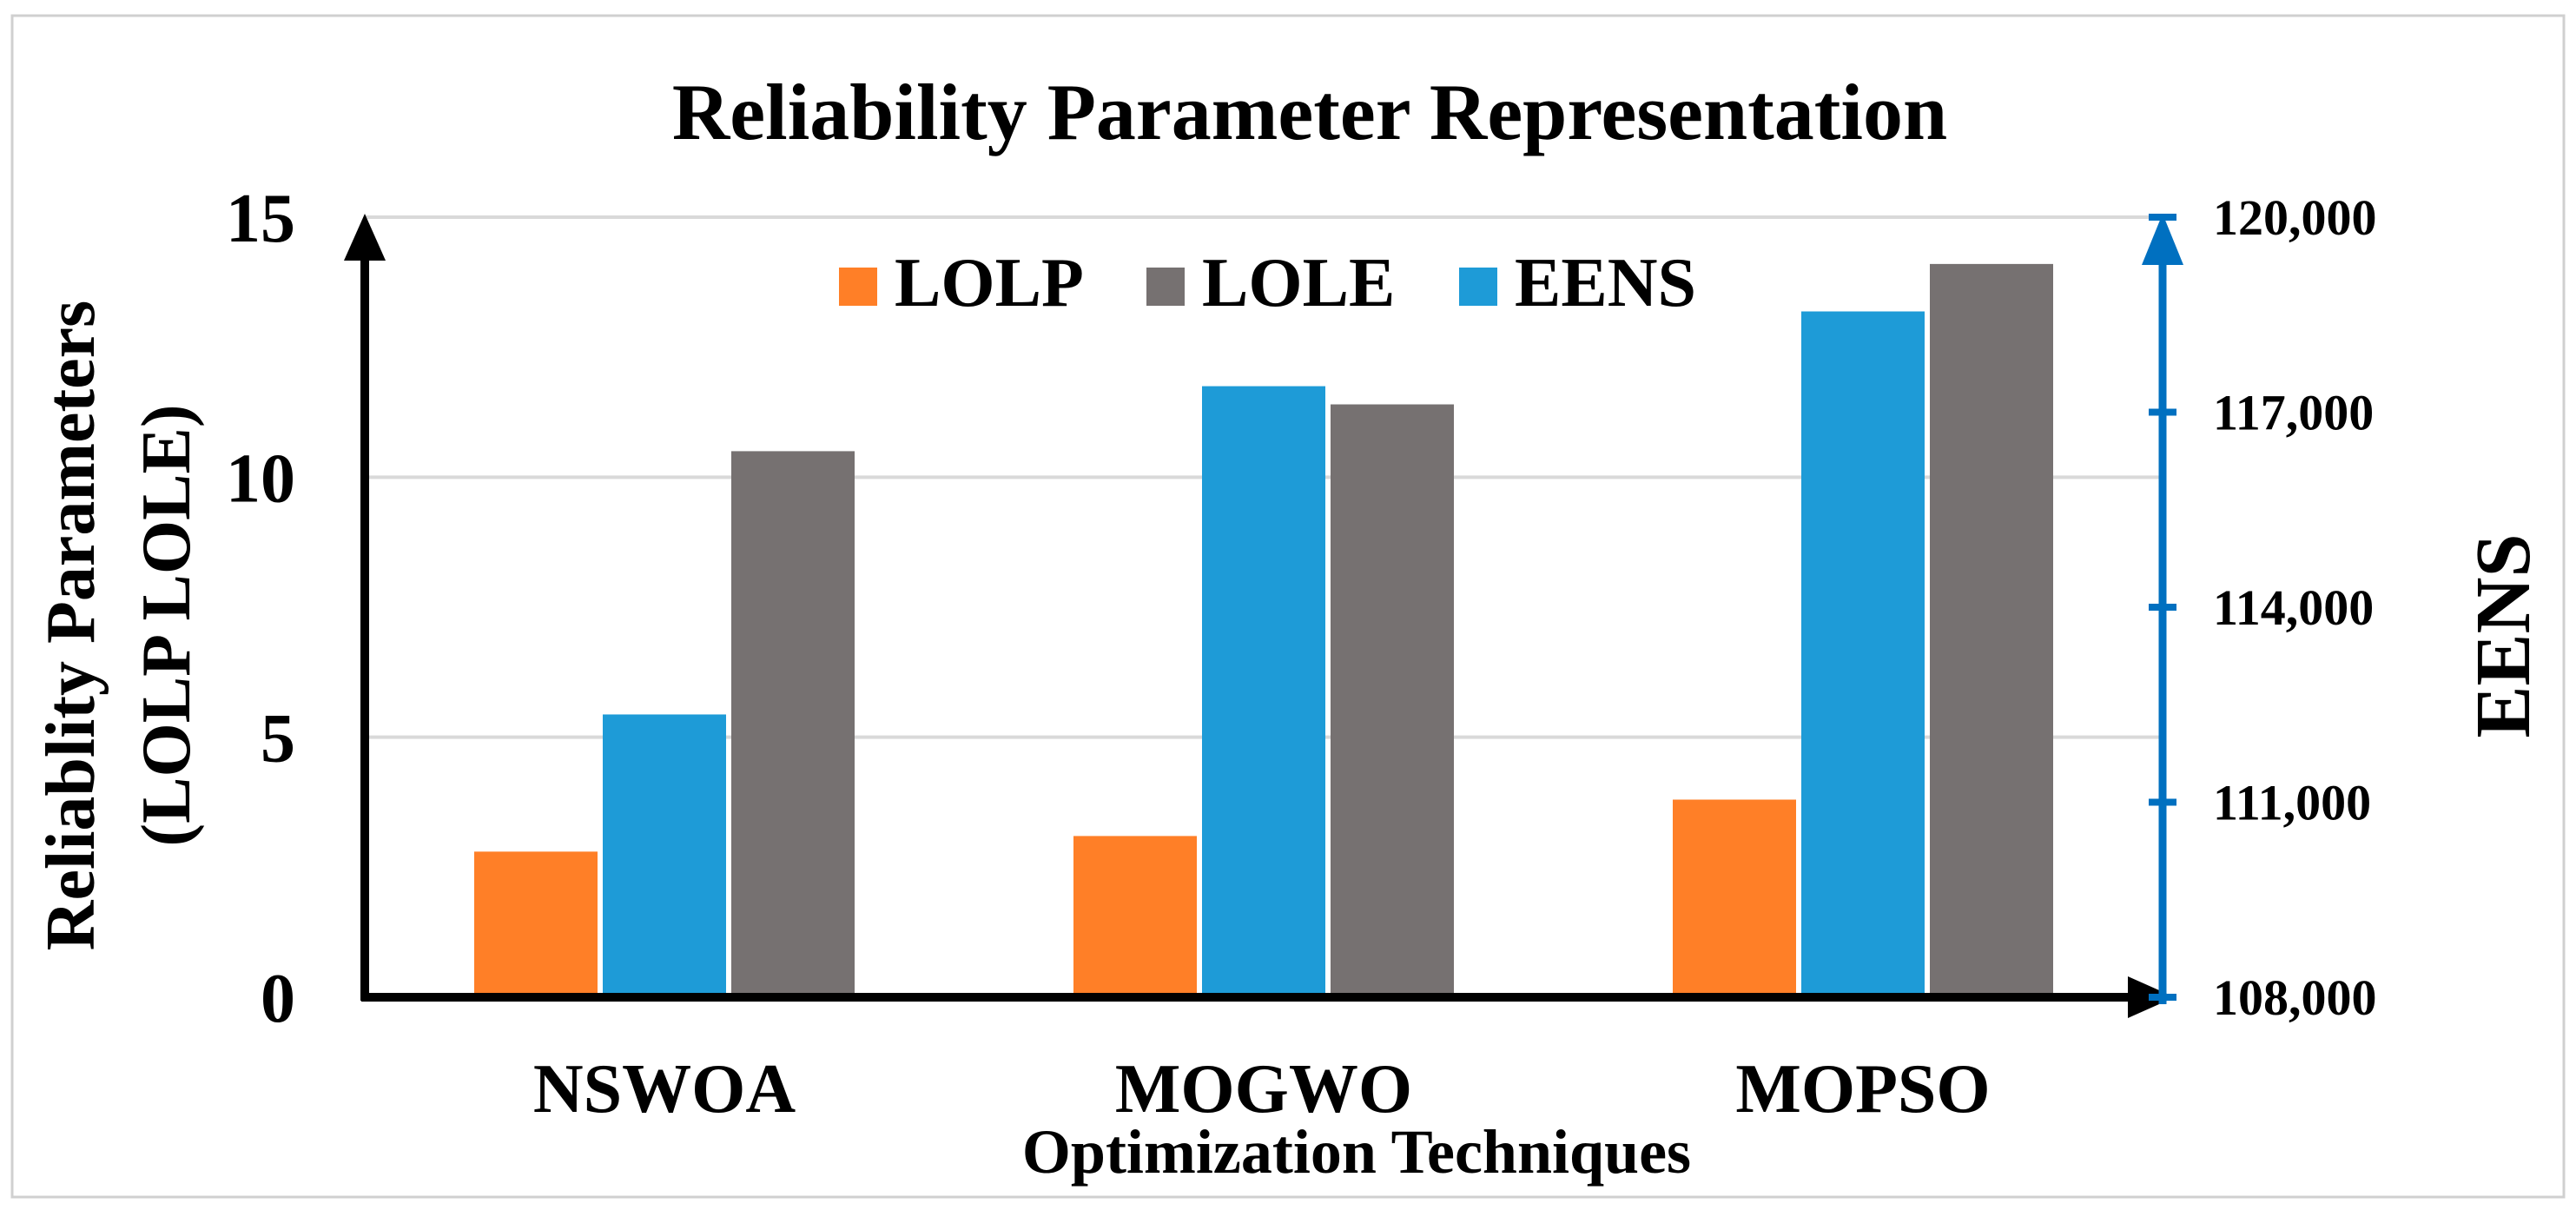 The height and width of the screenshot is (1217, 2576). Describe the element at coordinates (1310, 112) in the screenshot. I see `chart-title: Reliability Parameter Representation` at that location.